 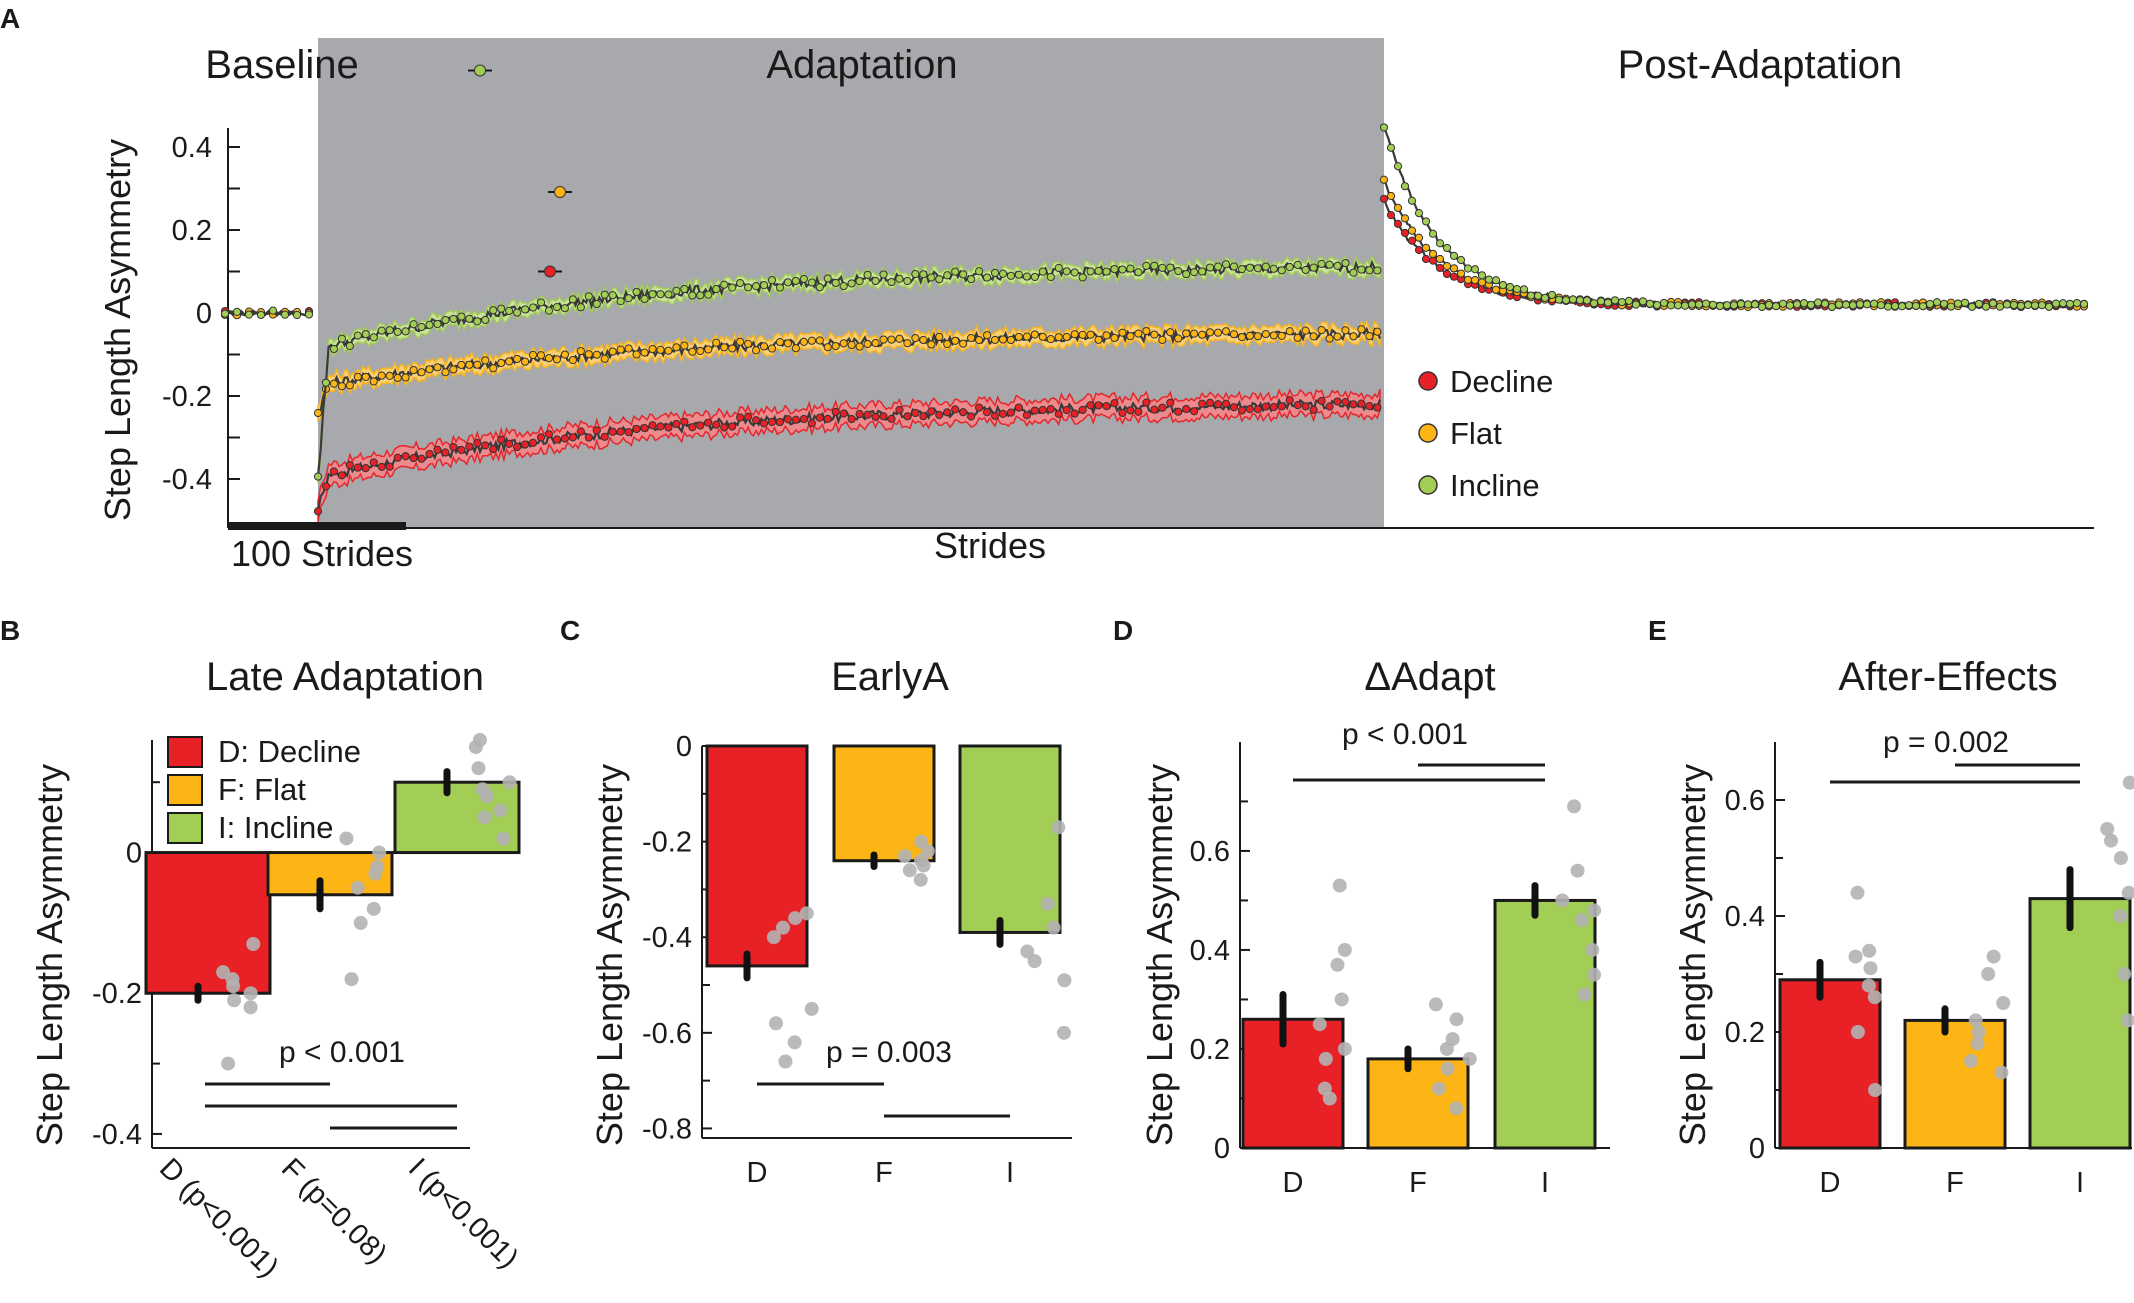 What do you see at coordinates (49, 955) in the screenshot?
I see `panel-b-y-label: Step Length Asymmetry` at bounding box center [49, 955].